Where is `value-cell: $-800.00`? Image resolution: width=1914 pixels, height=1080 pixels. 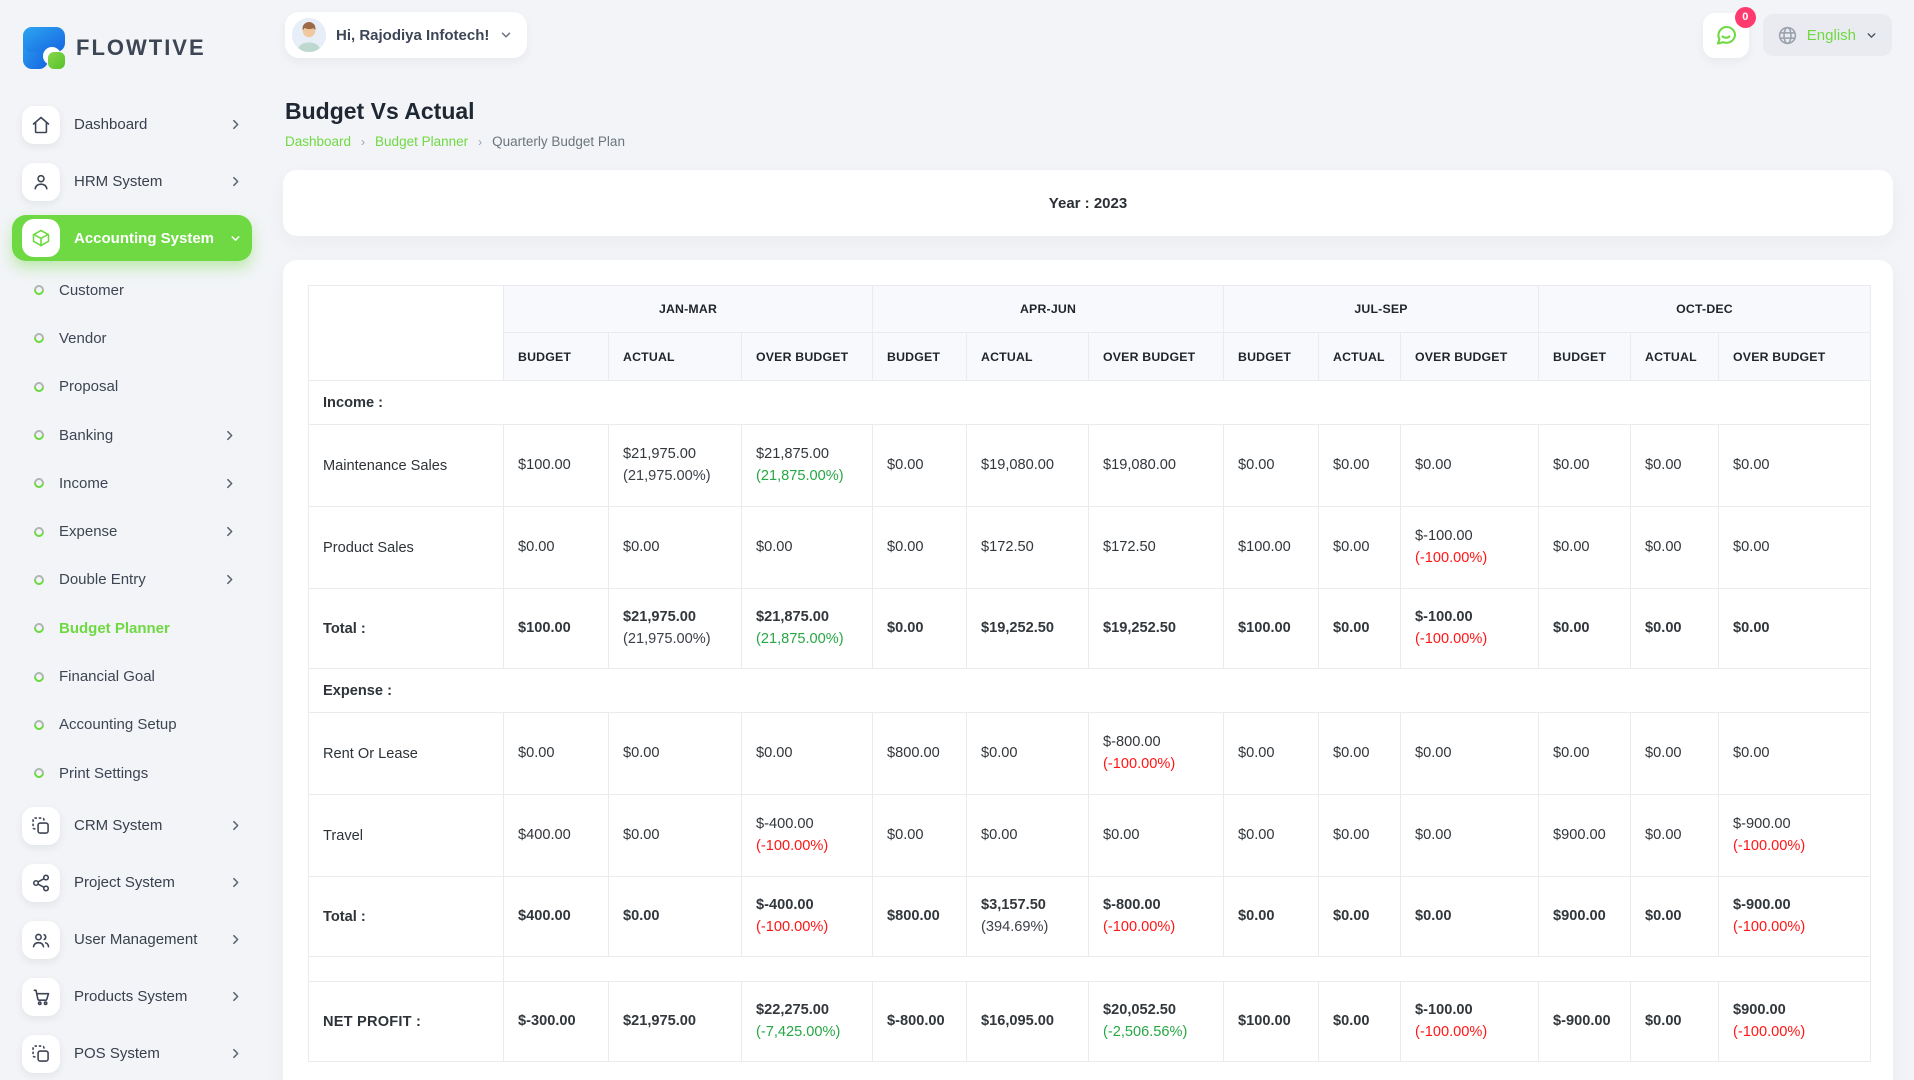
value-cell: $-800.00 is located at coordinates (919, 1021).